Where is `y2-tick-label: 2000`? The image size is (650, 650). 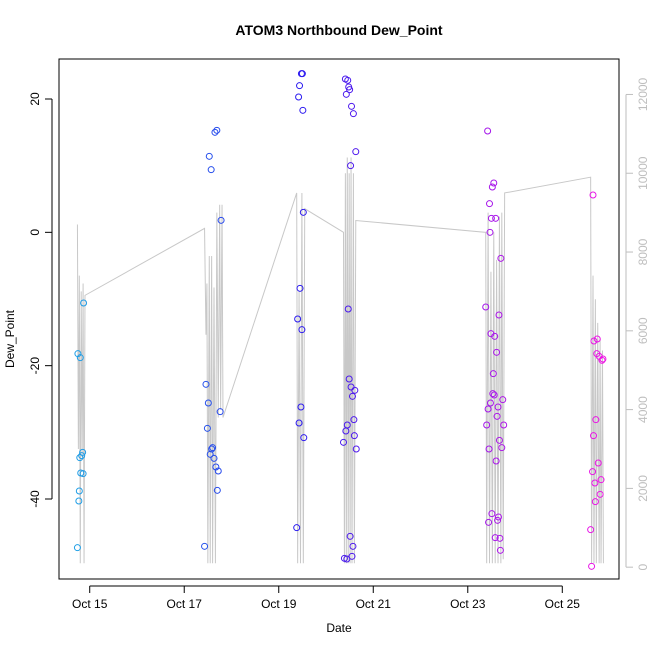 y2-tick-label: 2000 is located at coordinates (643, 488).